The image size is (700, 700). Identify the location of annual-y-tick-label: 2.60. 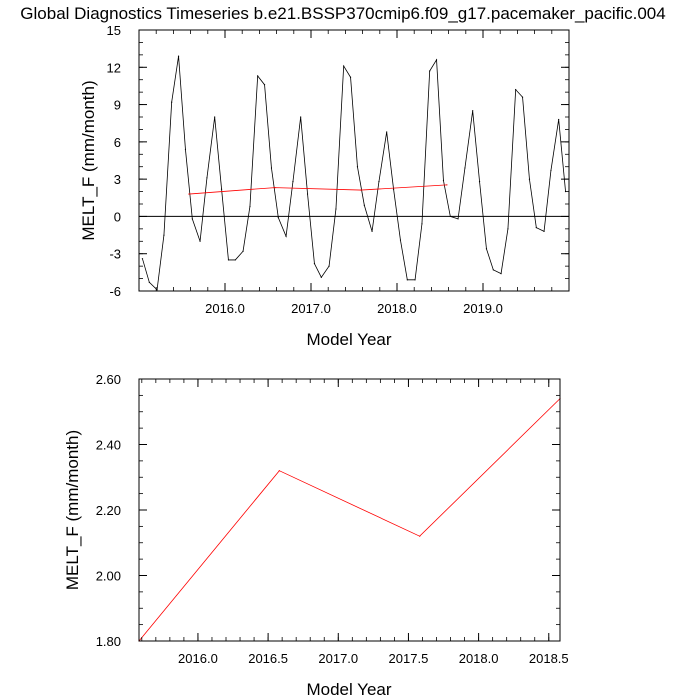
(108, 379).